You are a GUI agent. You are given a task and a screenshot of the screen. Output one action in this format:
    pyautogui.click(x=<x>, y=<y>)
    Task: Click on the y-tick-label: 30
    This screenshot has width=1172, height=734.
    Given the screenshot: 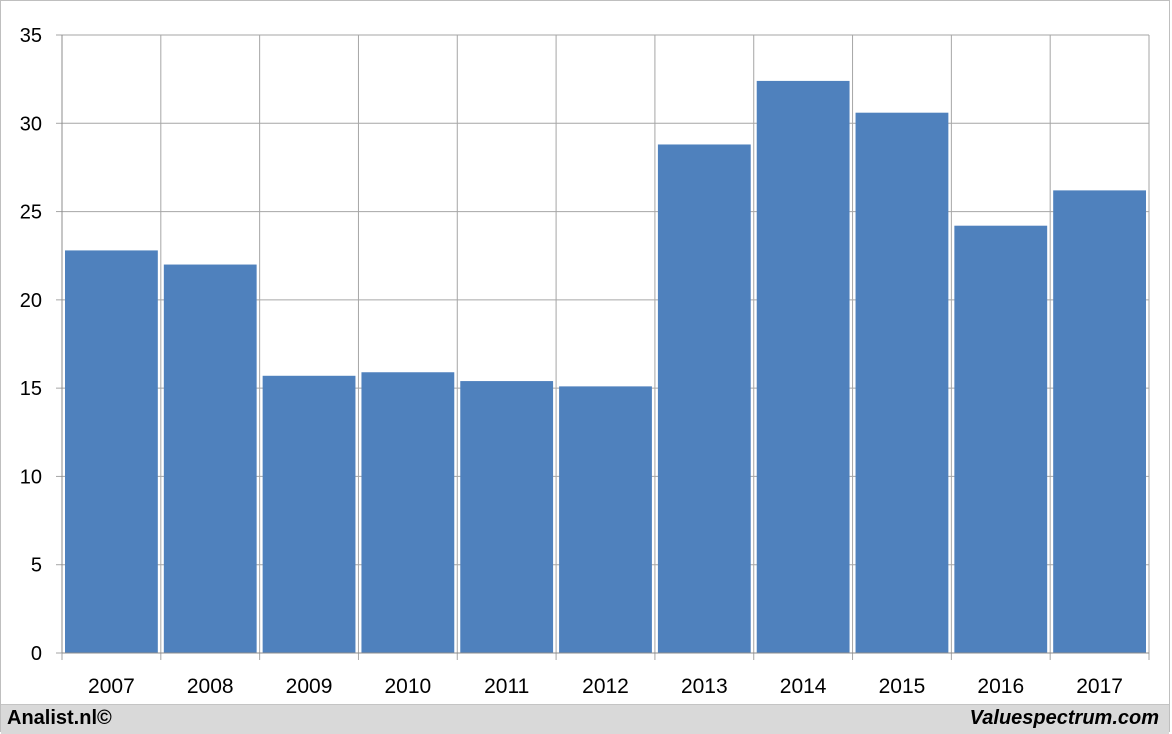 What is the action you would take?
    pyautogui.click(x=31, y=124)
    